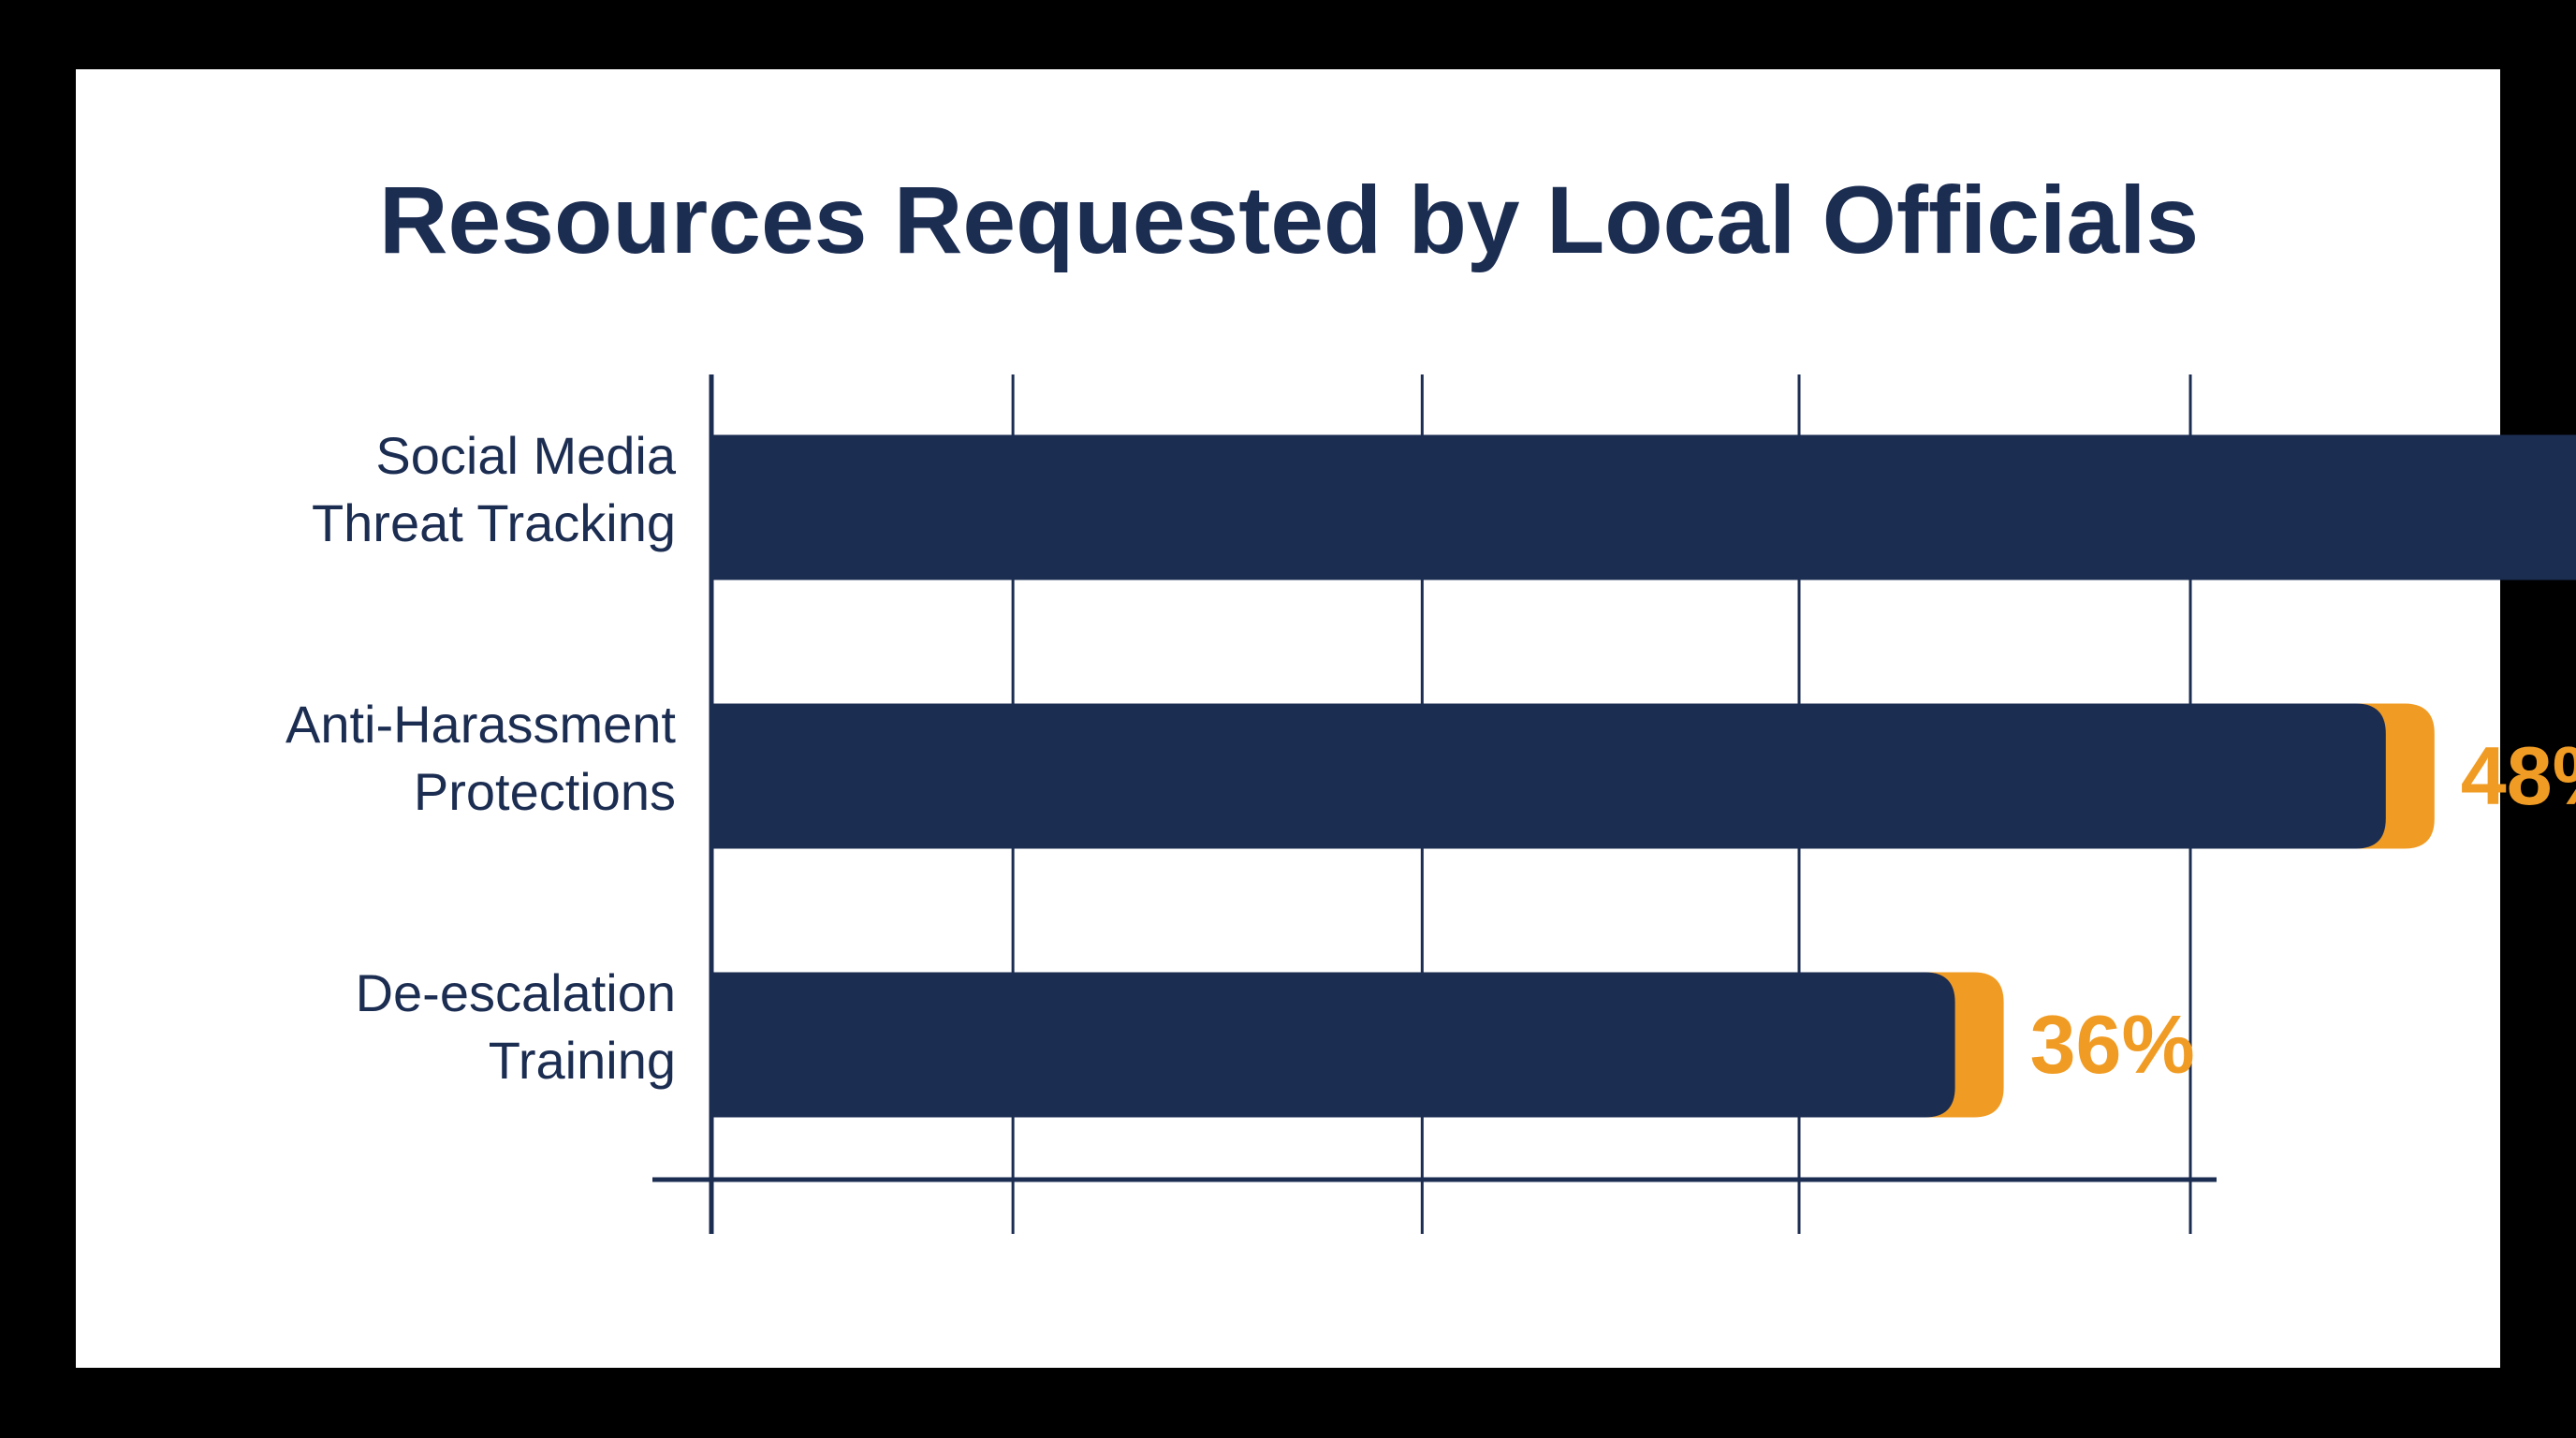 The image size is (2576, 1438). What do you see at coordinates (2112, 1044) in the screenshot?
I see `value-label: 36%` at bounding box center [2112, 1044].